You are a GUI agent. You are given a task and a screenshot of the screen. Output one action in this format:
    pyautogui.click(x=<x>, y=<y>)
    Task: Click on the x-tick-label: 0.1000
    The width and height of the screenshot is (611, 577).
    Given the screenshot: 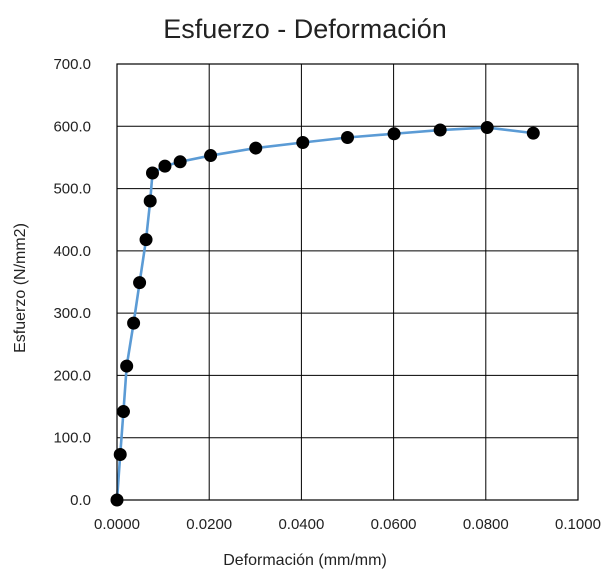 What is the action you would take?
    pyautogui.click(x=578, y=524)
    